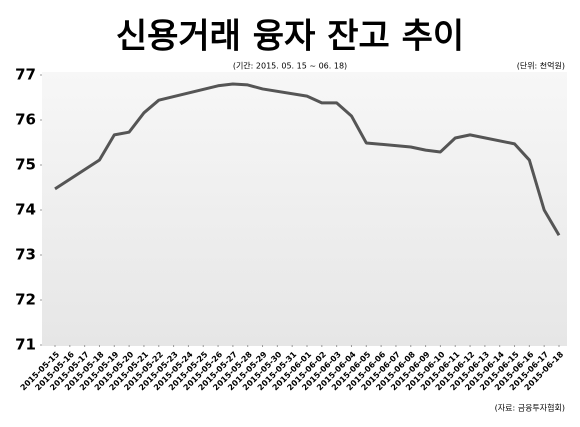 This screenshot has width=580, height=427. What do you see at coordinates (25, 120) in the screenshot?
I see `y-tick-label: 76` at bounding box center [25, 120].